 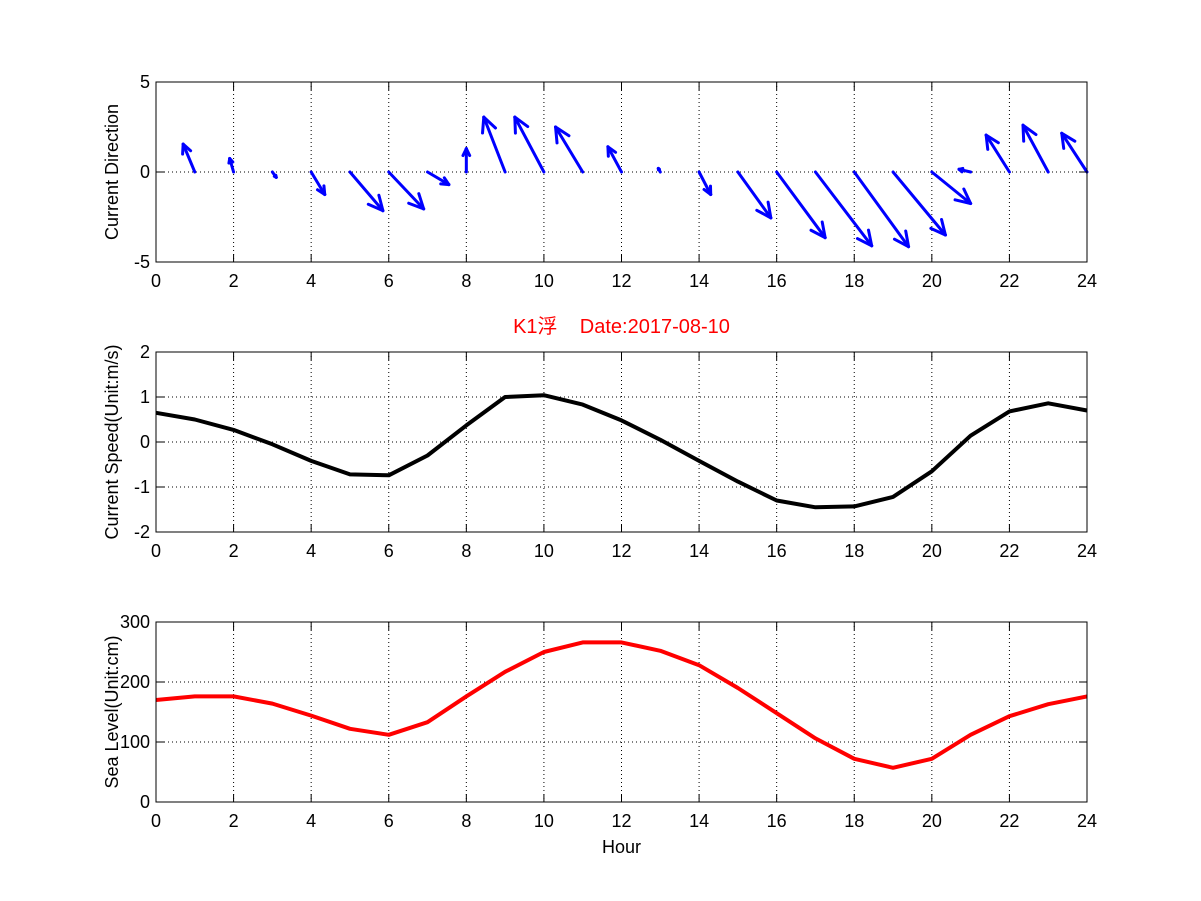 I want to click on x-tick-label: 14, so click(x=699, y=551).